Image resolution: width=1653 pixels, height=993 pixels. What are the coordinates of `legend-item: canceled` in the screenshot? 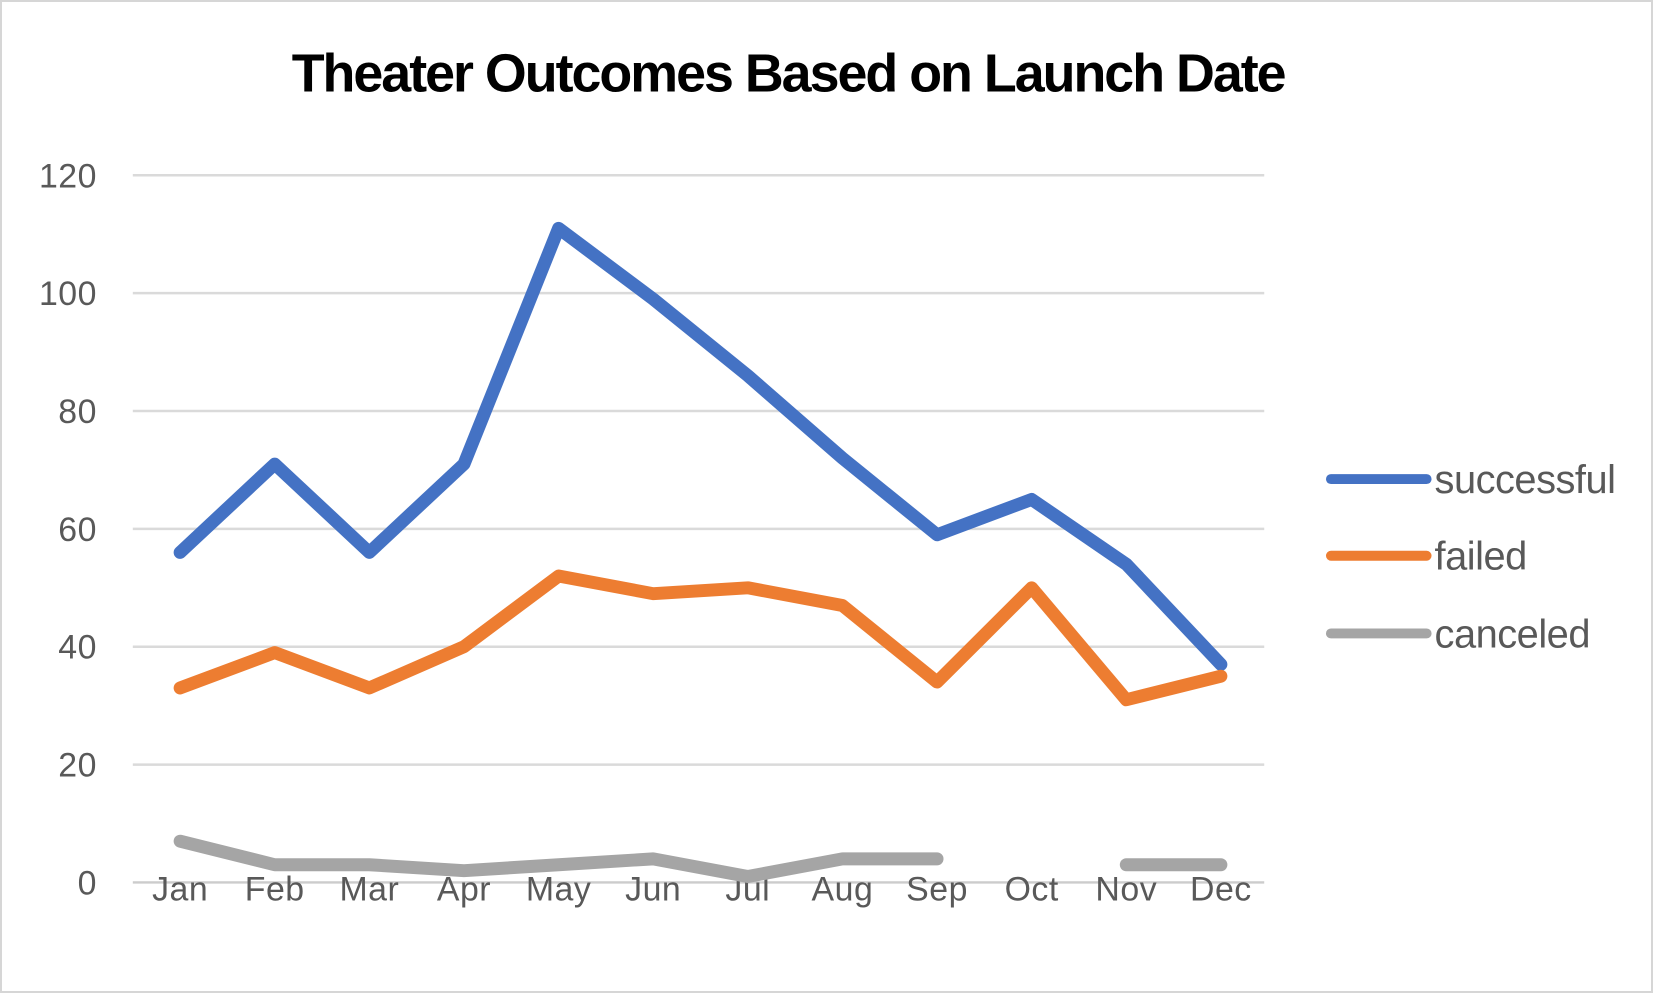 It's located at (1457, 634).